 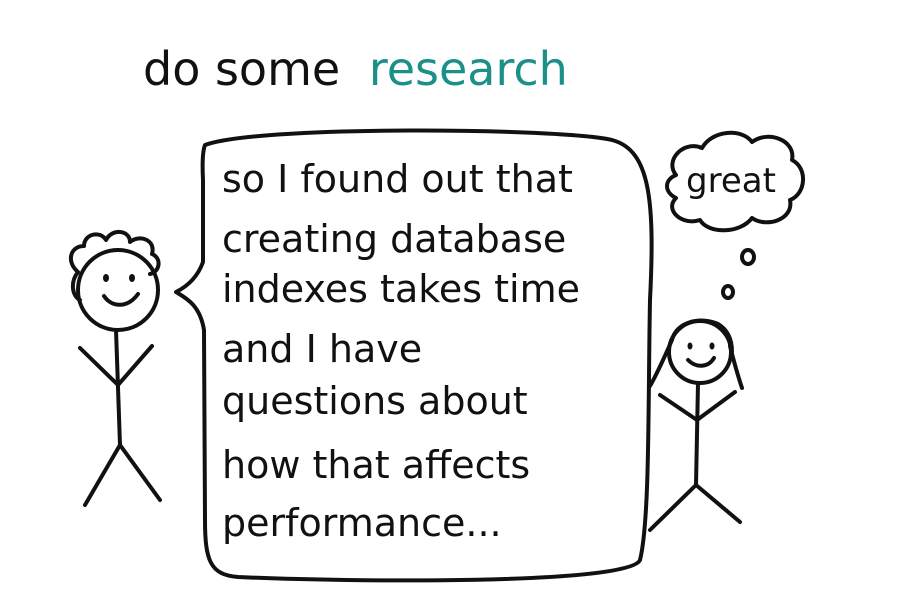 What do you see at coordinates (118, 387) in the screenshot?
I see `speaker-body` at bounding box center [118, 387].